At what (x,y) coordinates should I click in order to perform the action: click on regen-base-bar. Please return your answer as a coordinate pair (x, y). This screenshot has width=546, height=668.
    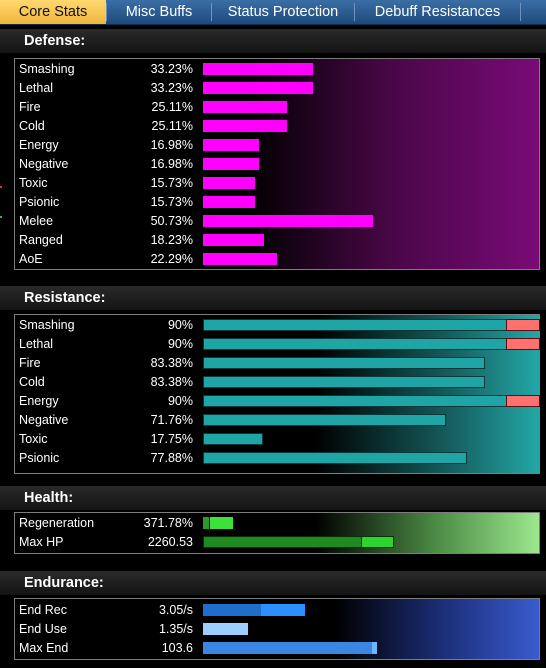
    Looking at the image, I should click on (206, 523).